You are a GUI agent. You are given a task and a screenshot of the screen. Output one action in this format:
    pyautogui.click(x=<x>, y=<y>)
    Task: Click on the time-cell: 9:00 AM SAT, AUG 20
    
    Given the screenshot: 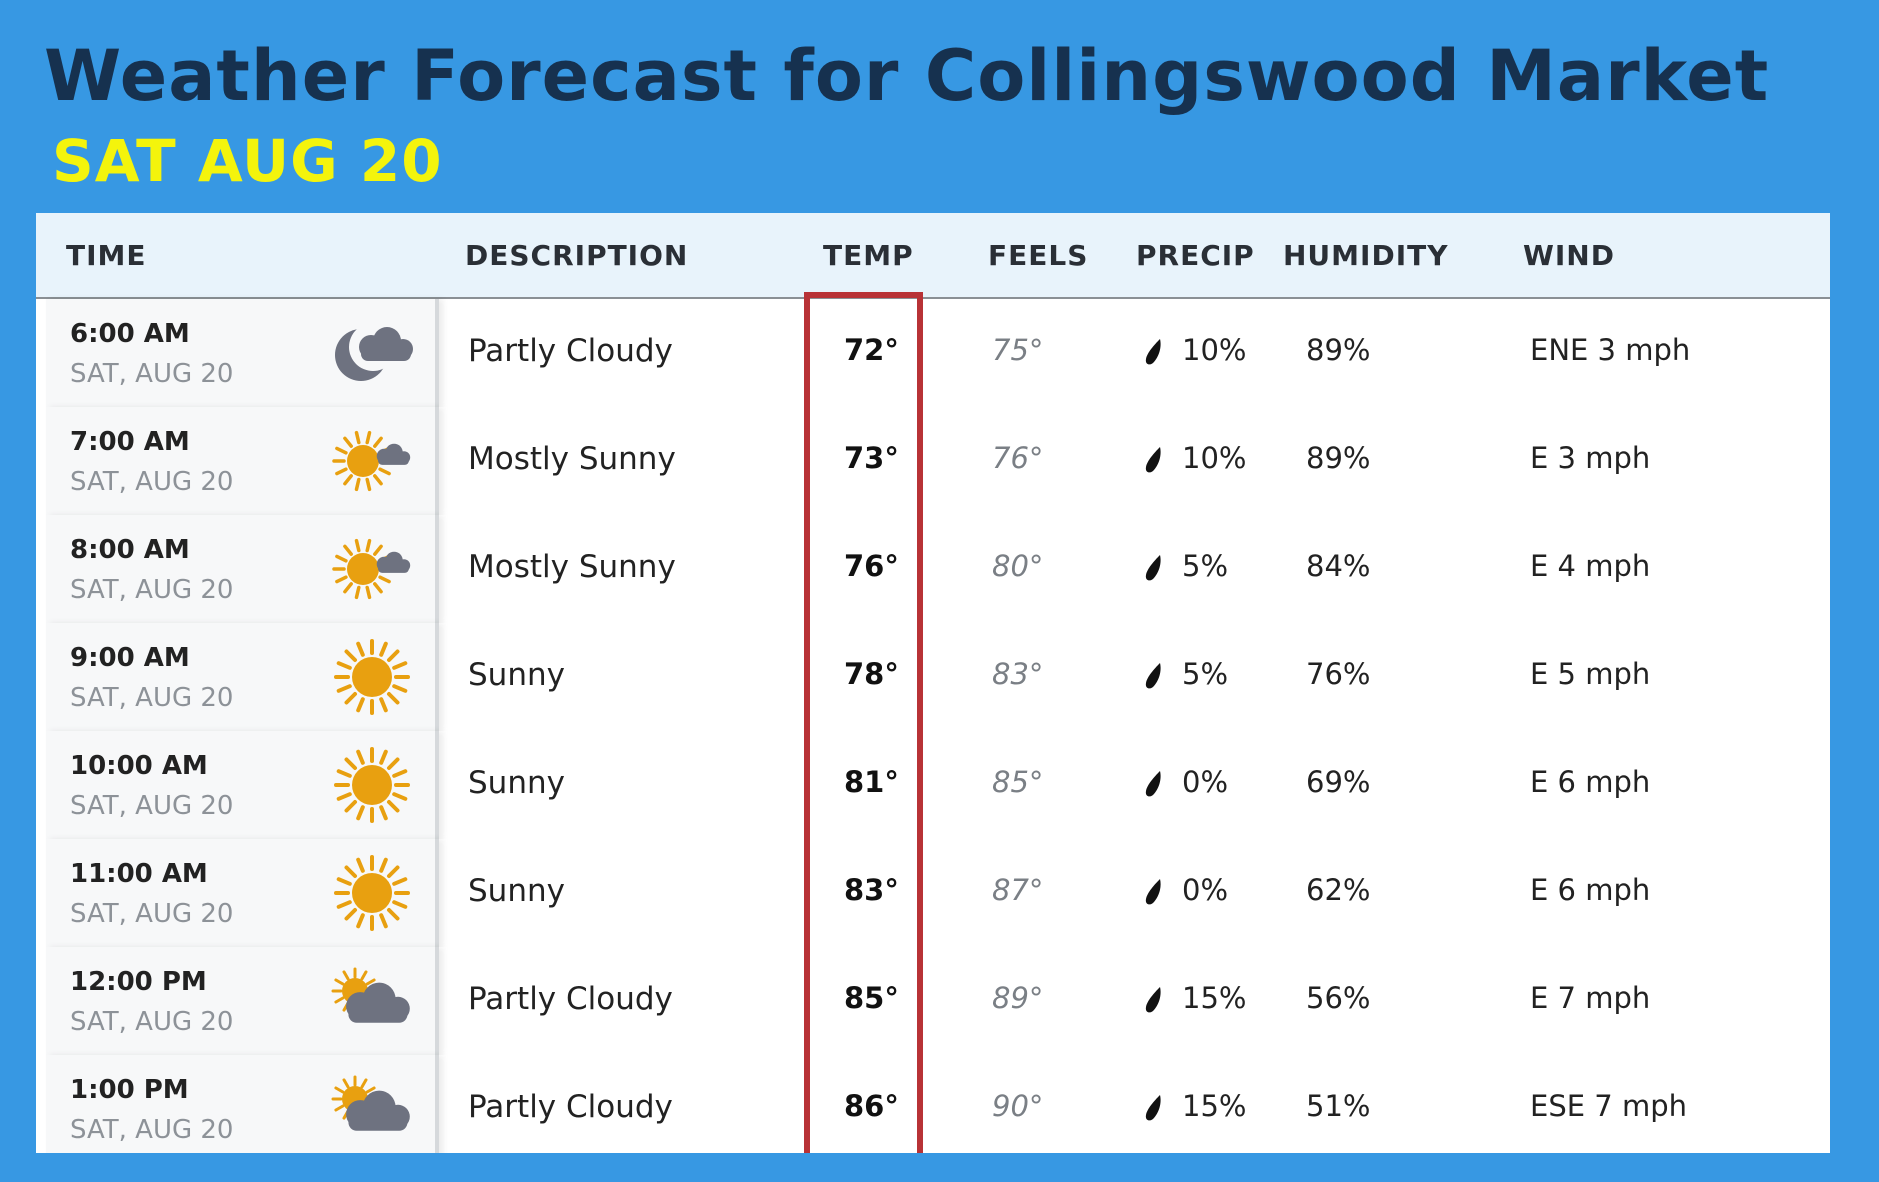 What is the action you would take?
    pyautogui.click(x=242, y=677)
    